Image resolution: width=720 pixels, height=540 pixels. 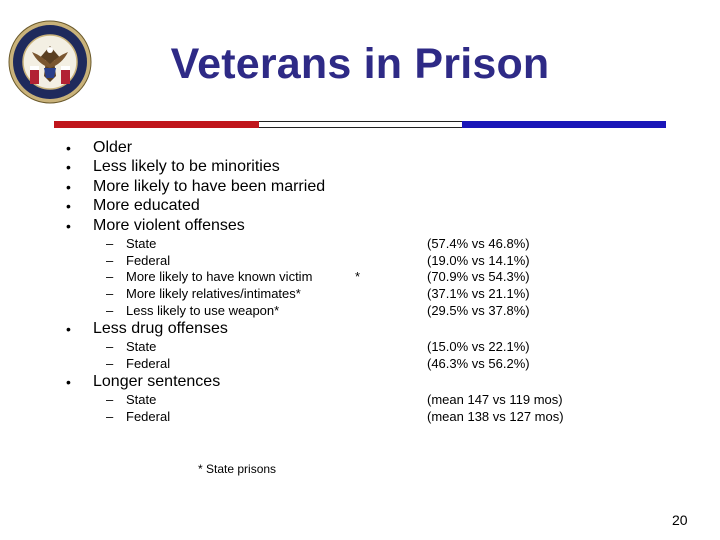 What do you see at coordinates (358, 276) in the screenshot?
I see `state-prisons-marker: *` at bounding box center [358, 276].